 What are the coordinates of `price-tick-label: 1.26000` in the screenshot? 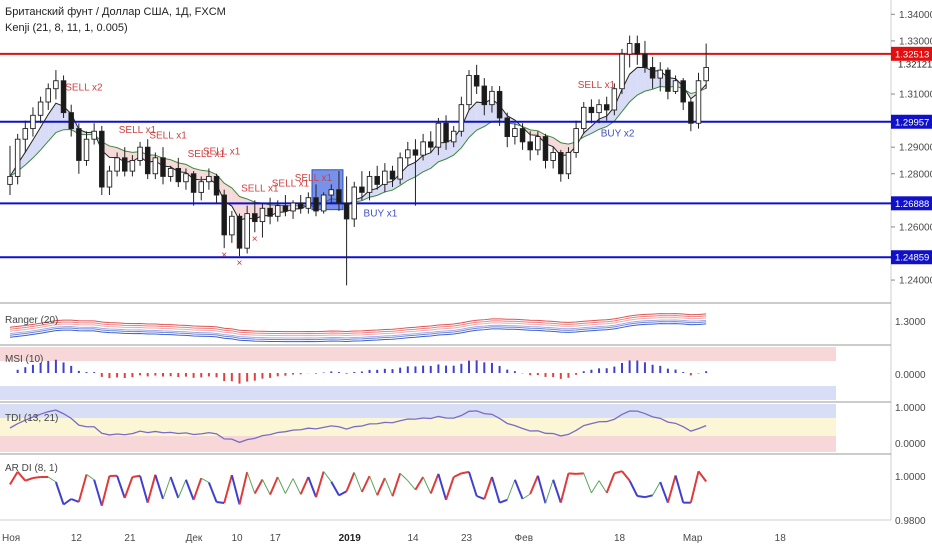 It's located at (915, 227).